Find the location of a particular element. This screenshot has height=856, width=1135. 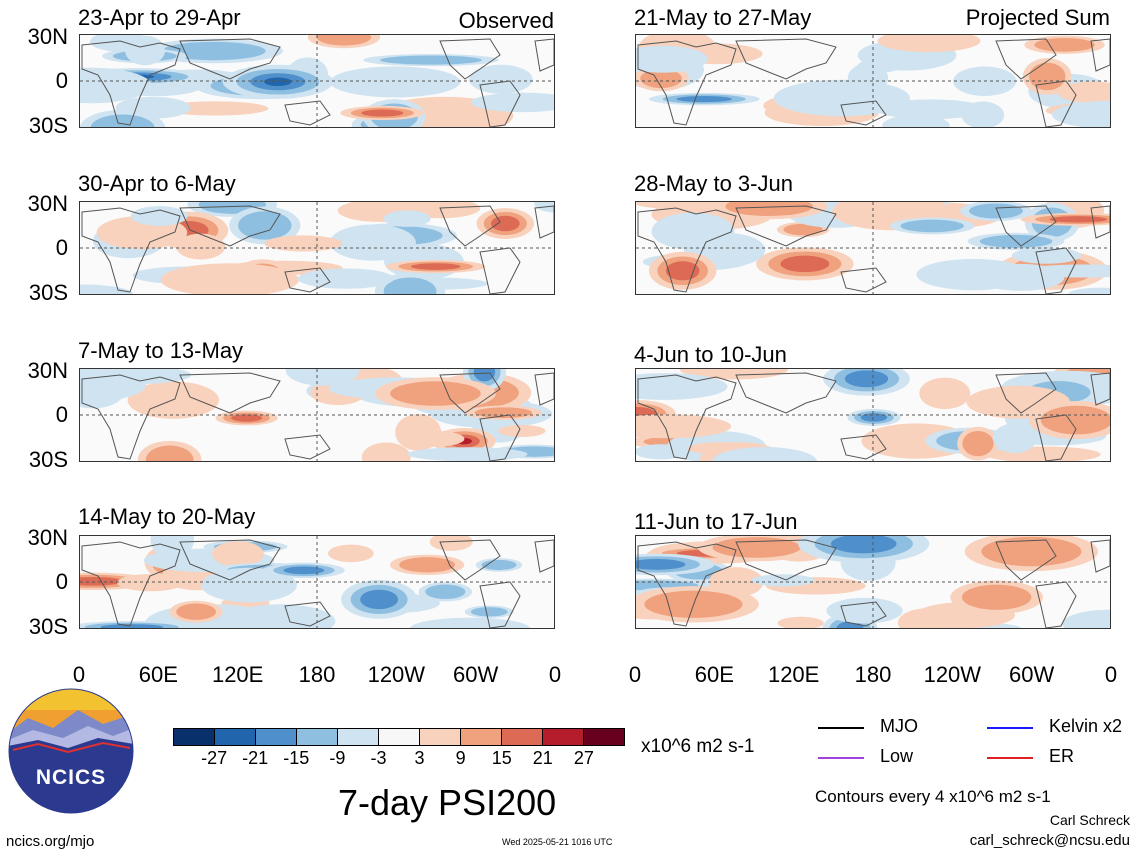

ncics-logo: NCICS is located at coordinates (71, 751).